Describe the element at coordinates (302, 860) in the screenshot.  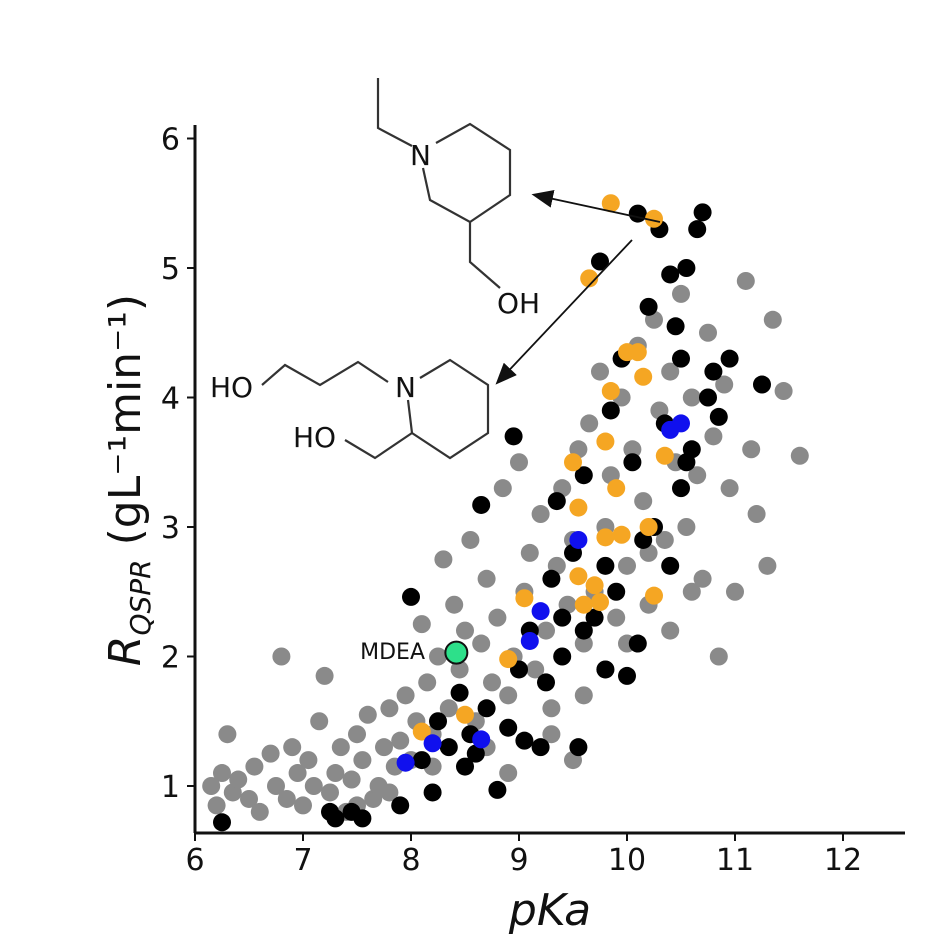
I see `x-tick-label: 7` at that location.